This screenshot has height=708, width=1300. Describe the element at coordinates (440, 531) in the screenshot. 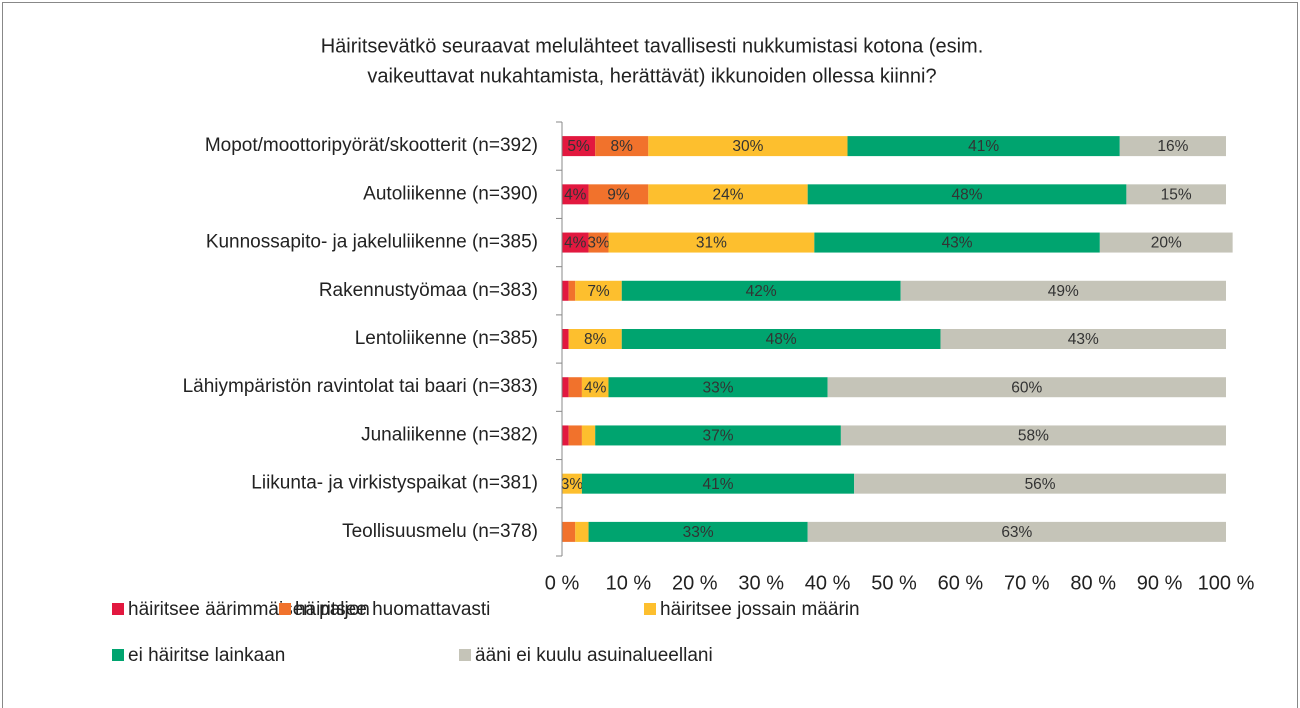

I see `y-tick-label: Teollisuusmelu (n=378)` at that location.